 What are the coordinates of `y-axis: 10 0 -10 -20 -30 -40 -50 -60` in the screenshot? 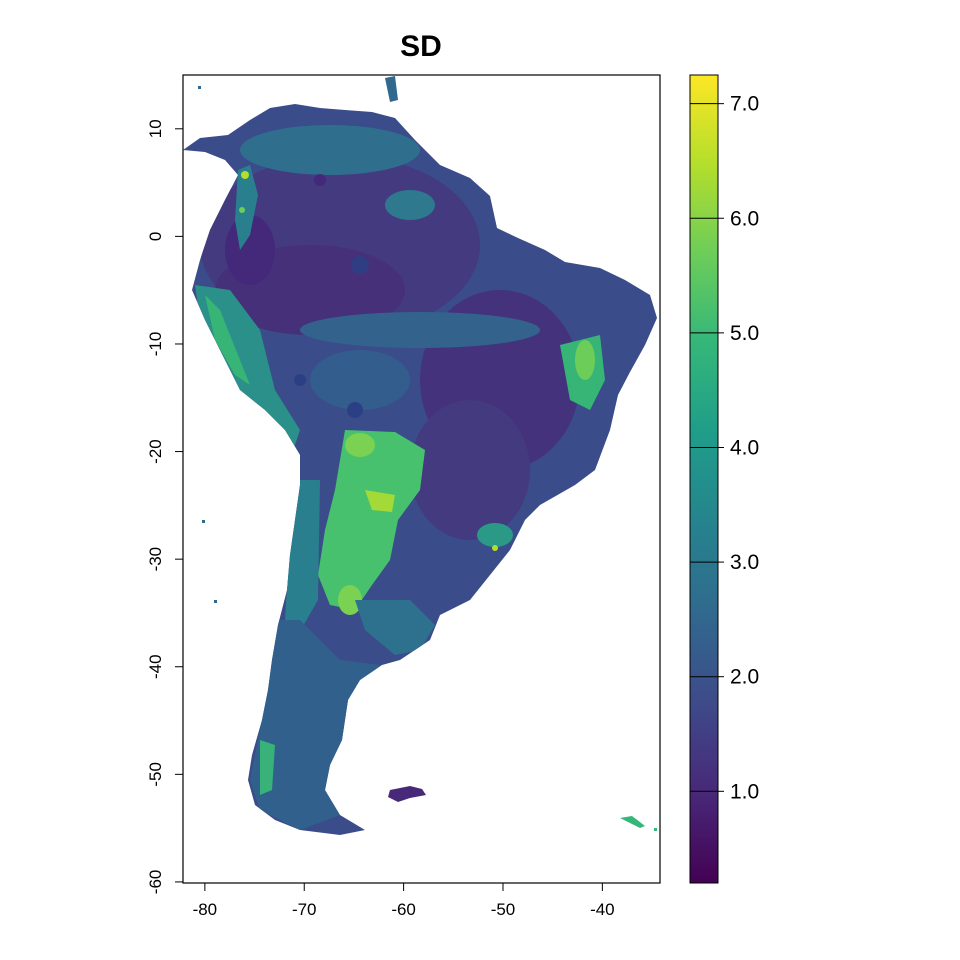 It's located at (165, 507).